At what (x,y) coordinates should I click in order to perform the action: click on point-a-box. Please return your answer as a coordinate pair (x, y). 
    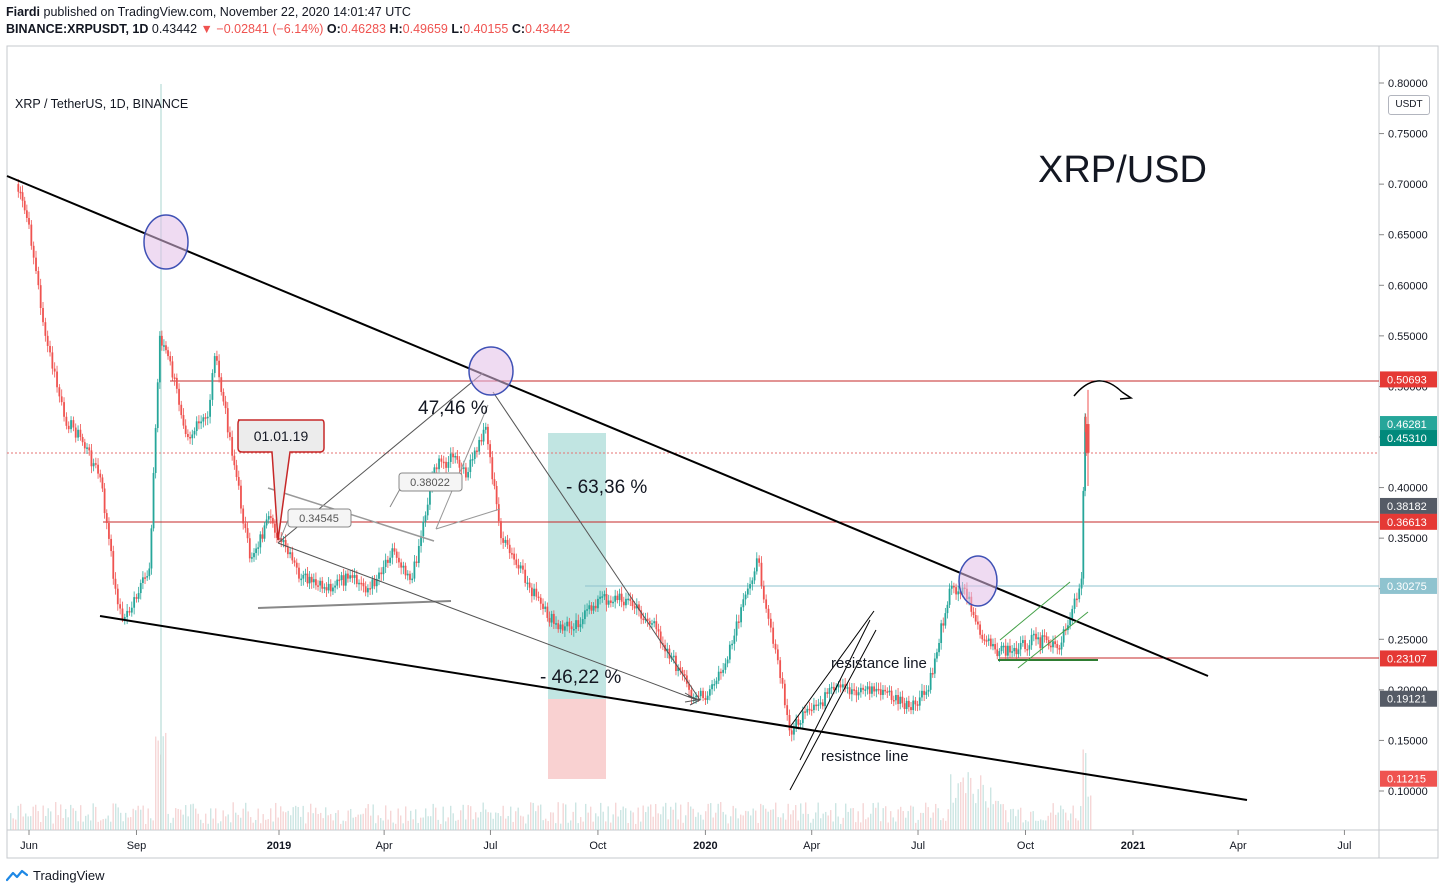
    Looking at the image, I should click on (319, 518).